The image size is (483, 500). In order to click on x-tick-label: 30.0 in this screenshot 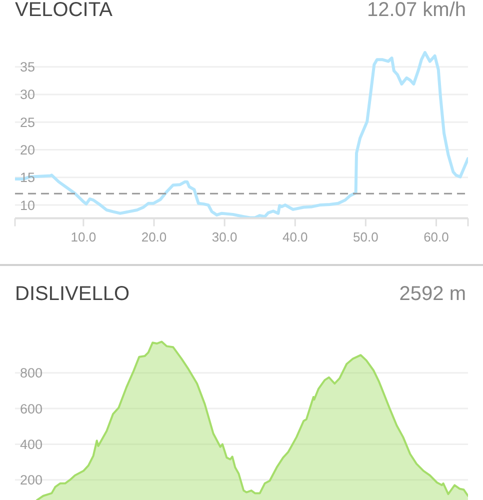, I will do `click(225, 236)`.